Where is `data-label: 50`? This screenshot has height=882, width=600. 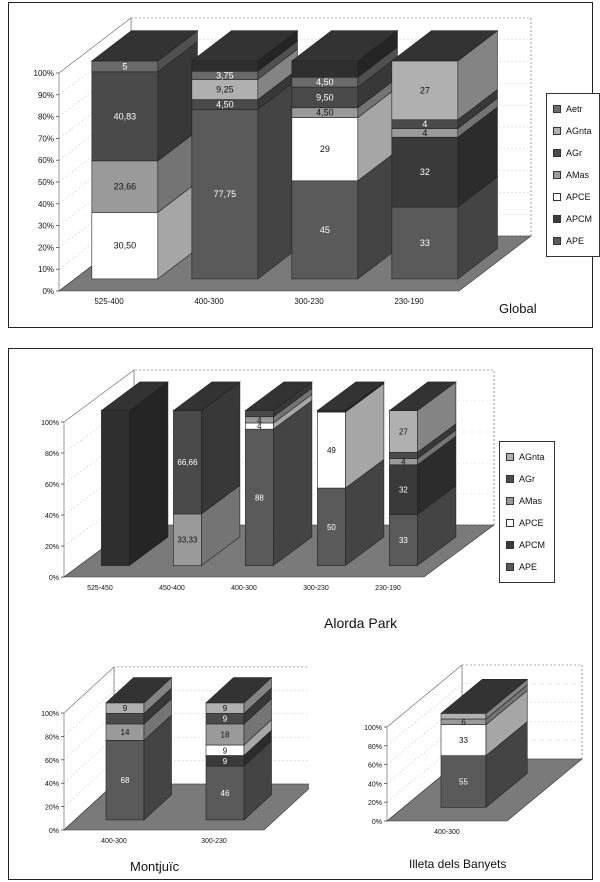
data-label: 50 is located at coordinates (331, 527).